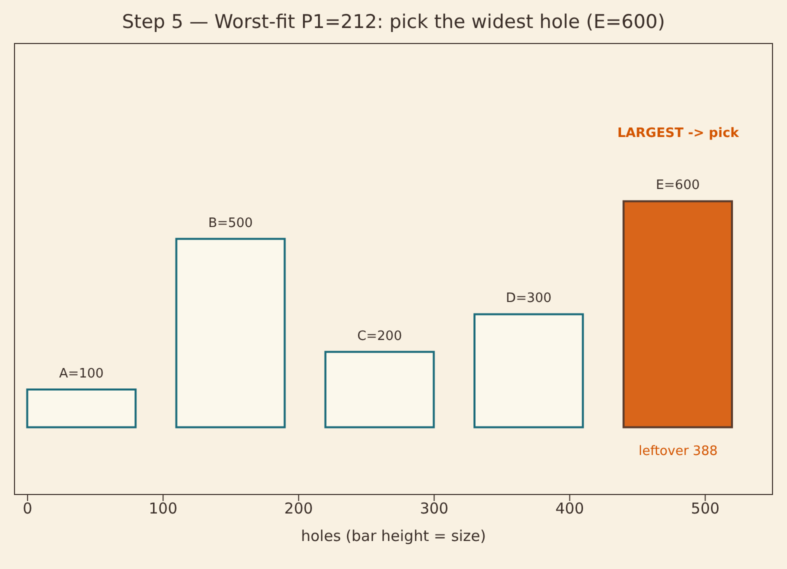  I want to click on x-tick-label: 200, so click(298, 509).